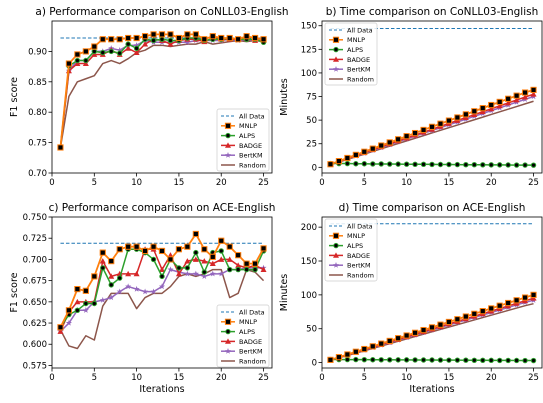 This screenshot has width=543, height=403. Describe the element at coordinates (37, 52) in the screenshot. I see `y-tick-label: 0.90` at that location.